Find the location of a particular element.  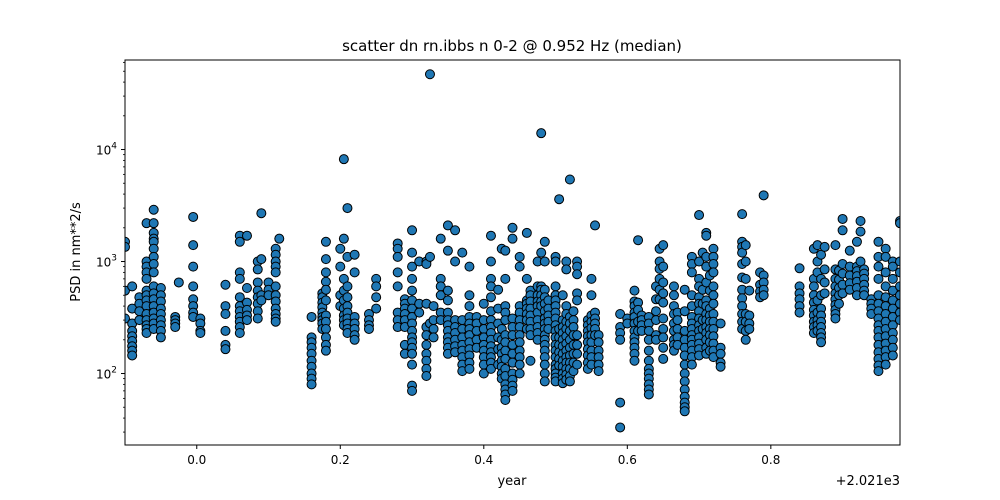

y-tick-label: 104 is located at coordinates (106, 150).